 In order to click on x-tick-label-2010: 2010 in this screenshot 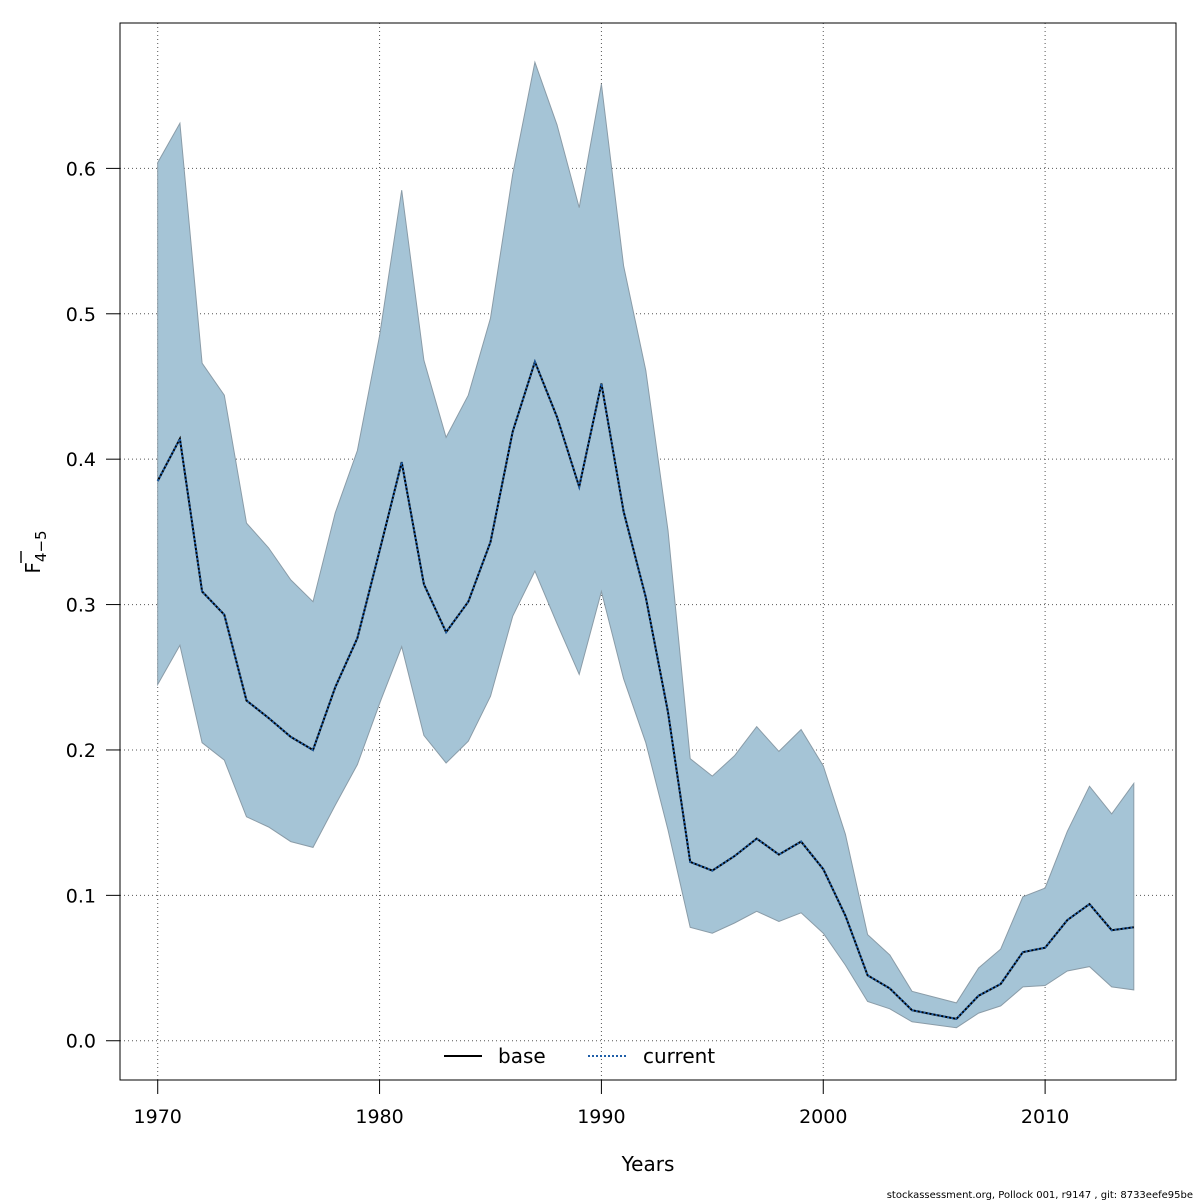, I will do `click(1045, 1117)`.